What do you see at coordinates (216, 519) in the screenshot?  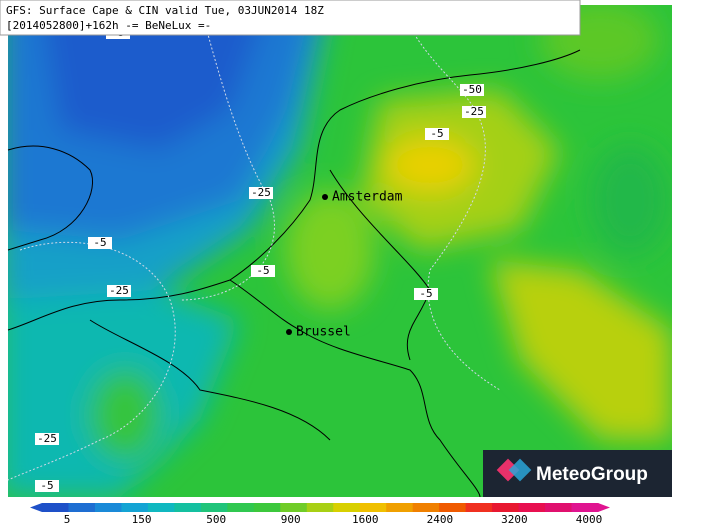 I see `colorbar-tick-label: 500` at bounding box center [216, 519].